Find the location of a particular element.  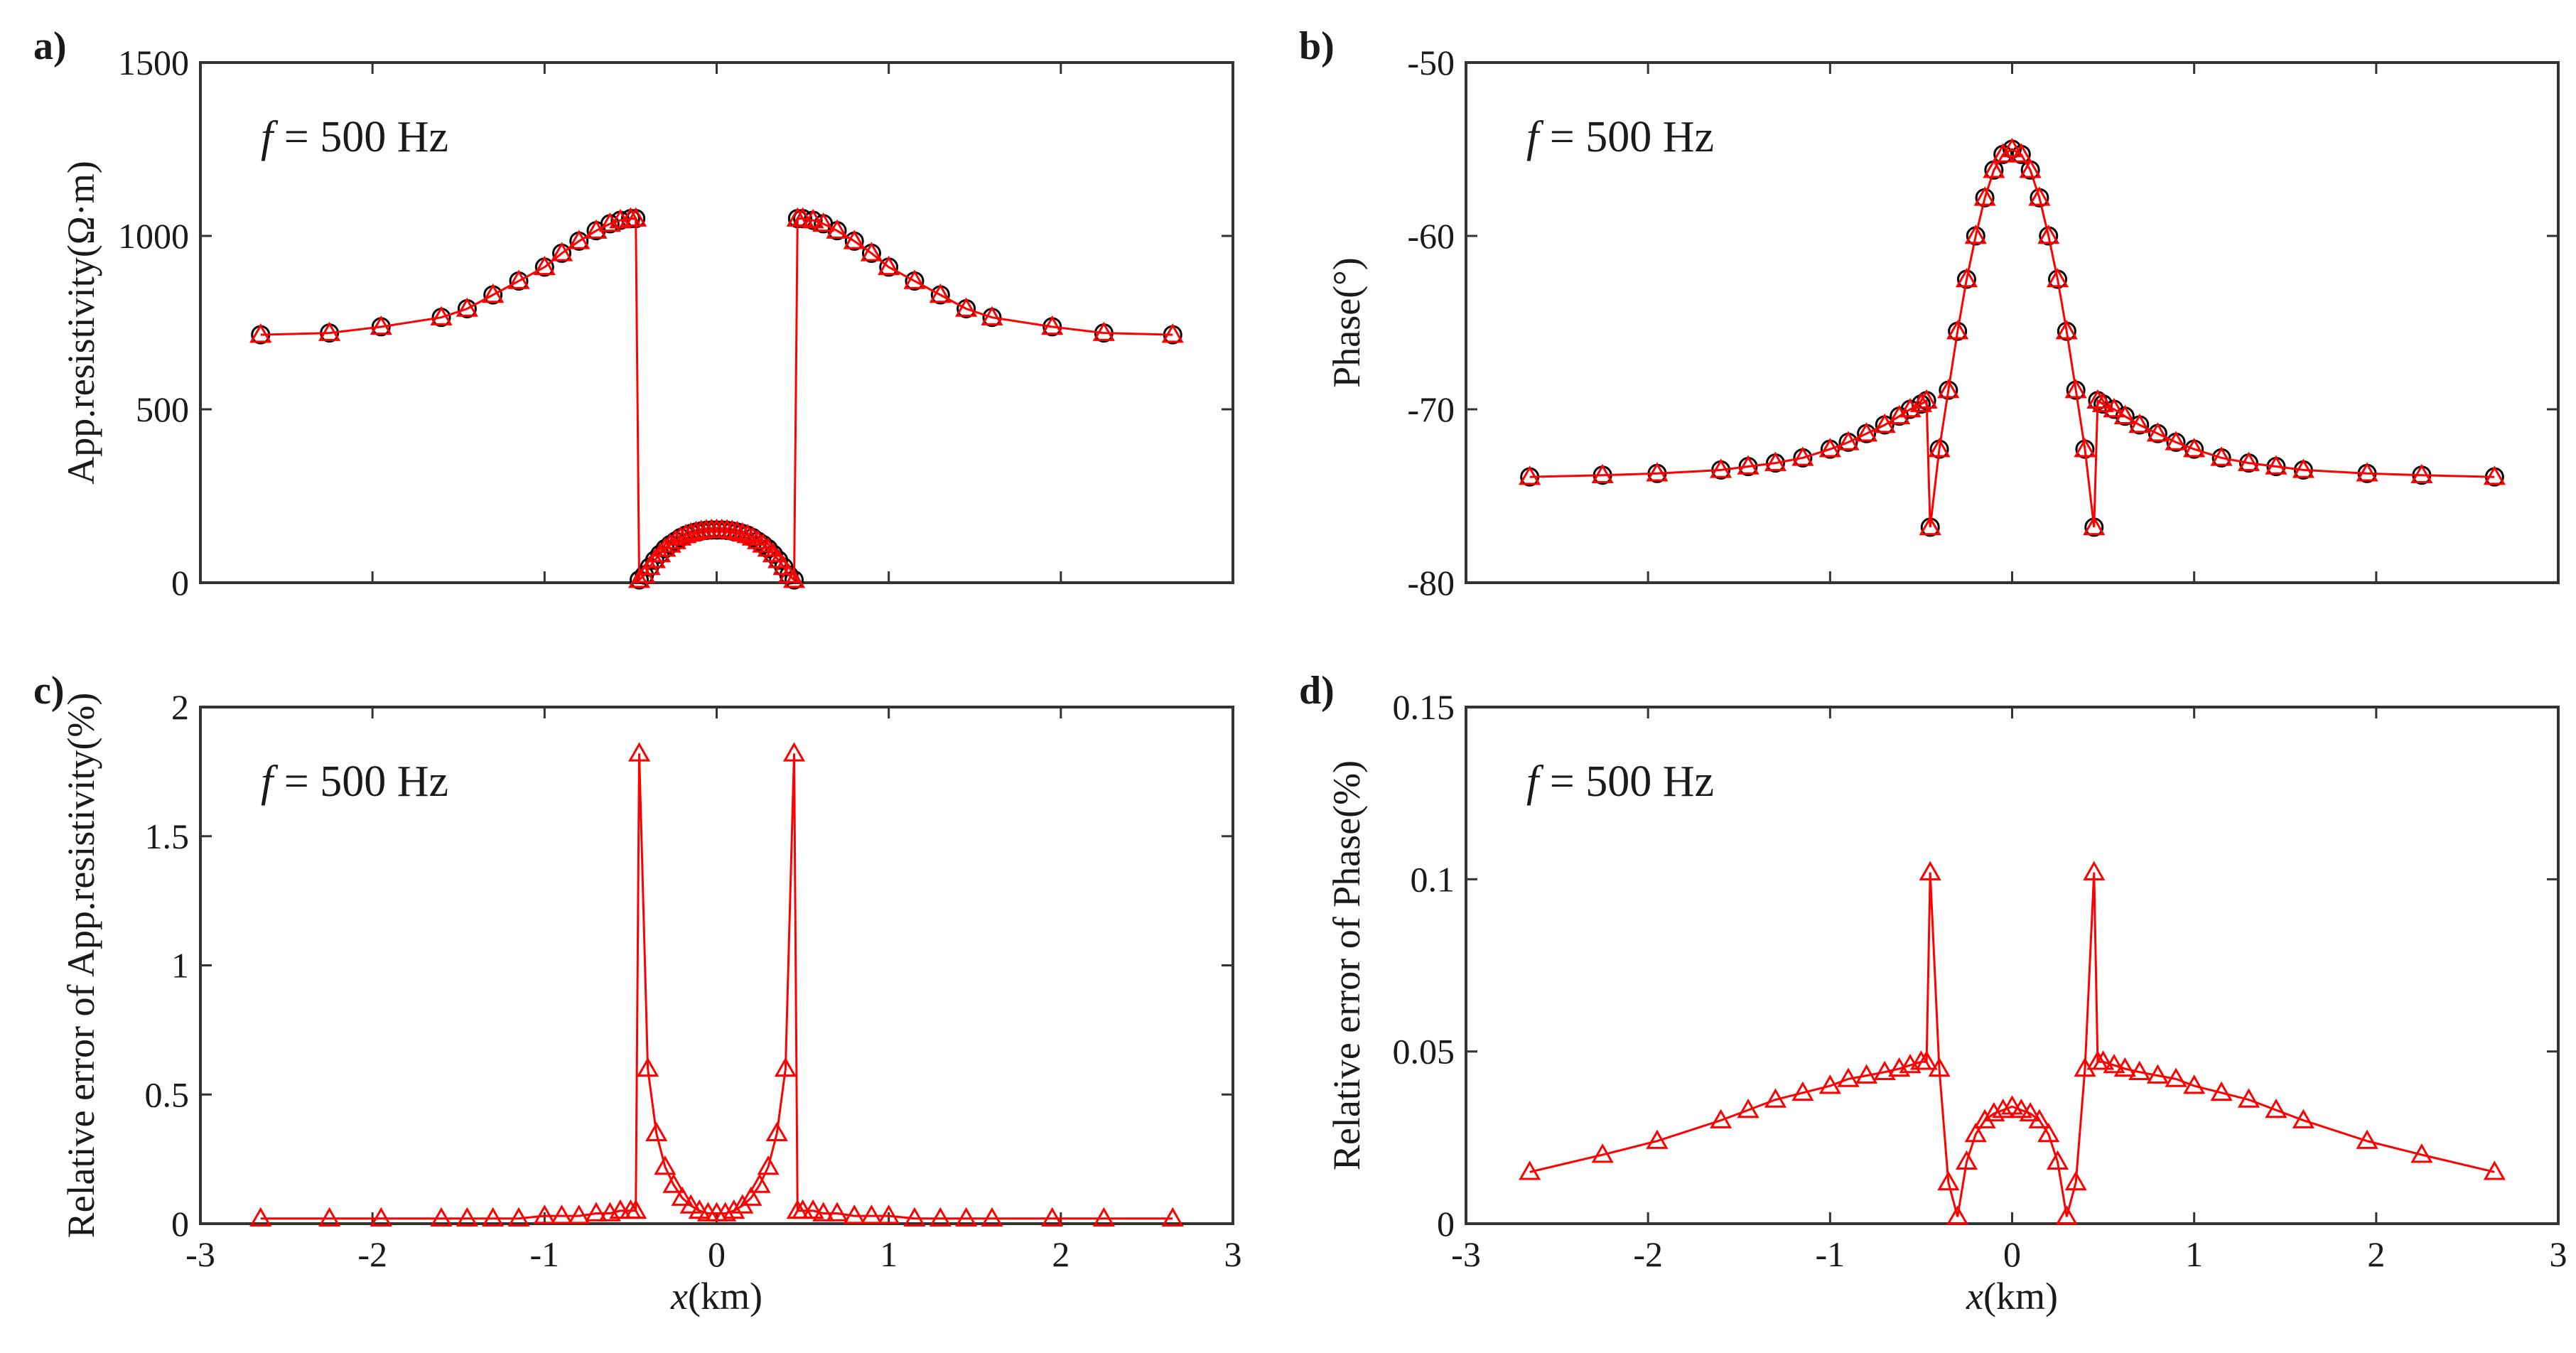

y-tick-label: 0 is located at coordinates (180, 1224).